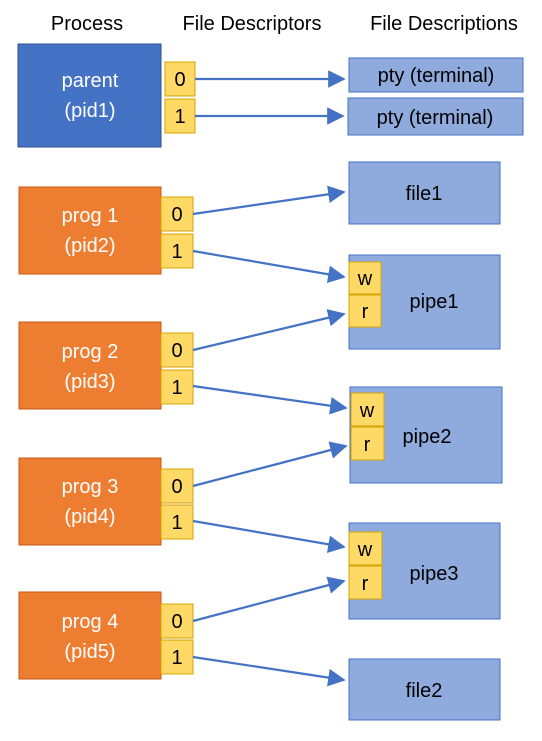 The width and height of the screenshot is (542, 741). Describe the element at coordinates (90, 622) in the screenshot. I see `process-prog4-name: prog 4` at that location.